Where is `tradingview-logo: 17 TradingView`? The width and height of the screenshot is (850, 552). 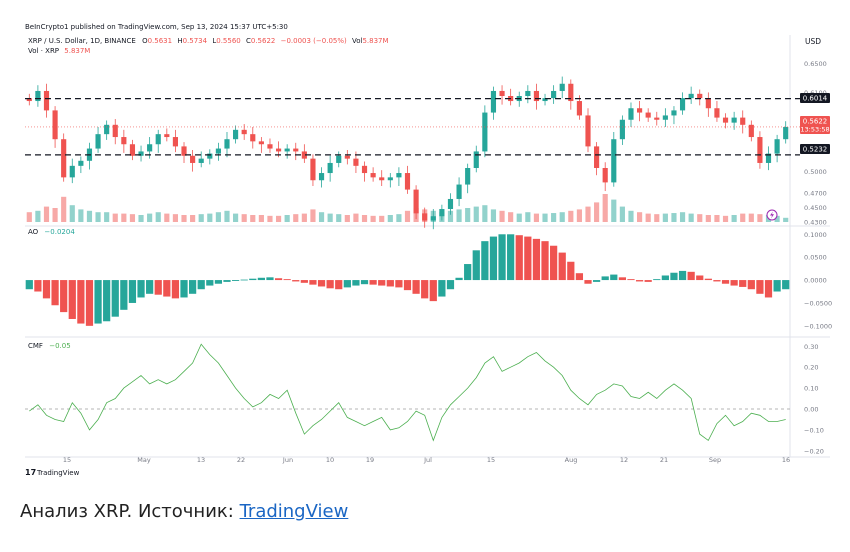 tradingview-logo: 17 TradingView is located at coordinates (52, 472).